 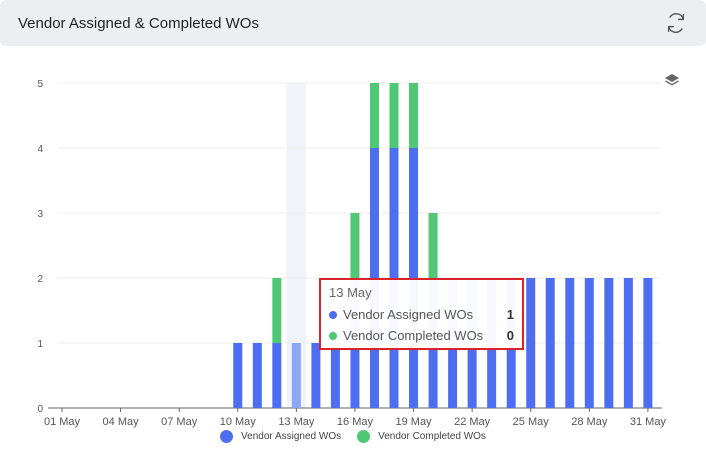 What do you see at coordinates (510, 335) in the screenshot?
I see `tooltip-value-completed: 0` at bounding box center [510, 335].